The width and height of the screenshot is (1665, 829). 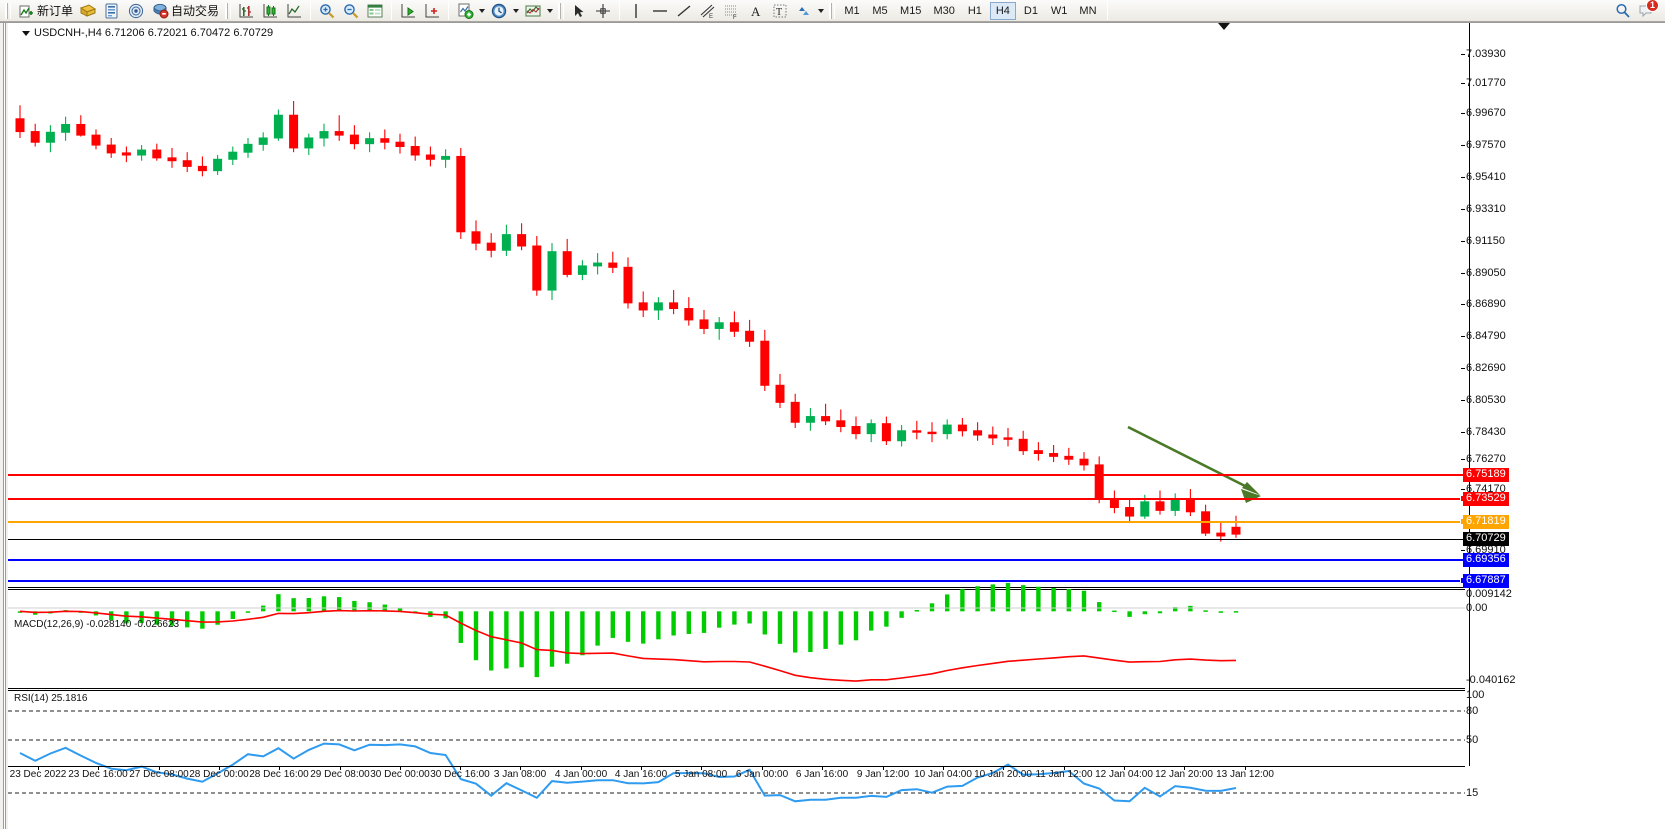 I want to click on toolbar-grip, so click(x=8, y=10).